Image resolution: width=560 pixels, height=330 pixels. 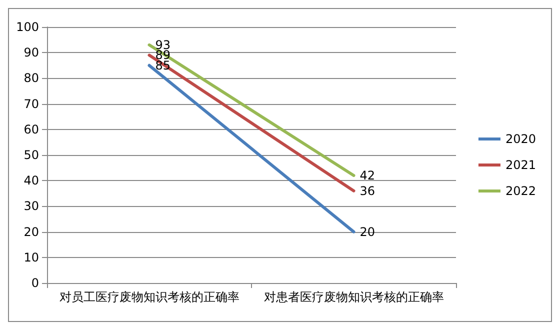 I want to click on y-tick-label: 50, so click(x=31, y=155).